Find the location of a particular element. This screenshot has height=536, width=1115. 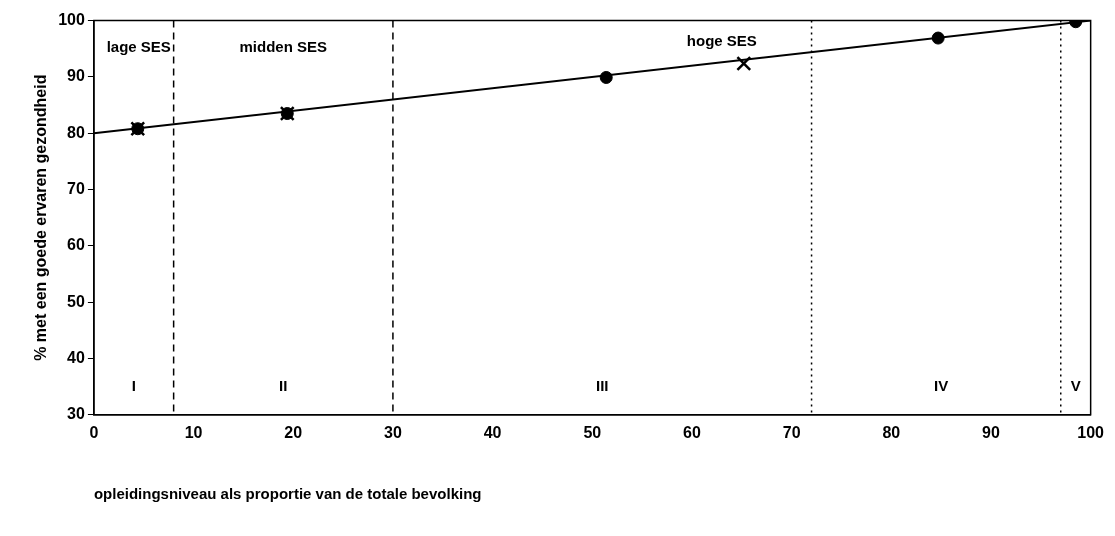

y-tick-label: 90 is located at coordinates (76, 76).